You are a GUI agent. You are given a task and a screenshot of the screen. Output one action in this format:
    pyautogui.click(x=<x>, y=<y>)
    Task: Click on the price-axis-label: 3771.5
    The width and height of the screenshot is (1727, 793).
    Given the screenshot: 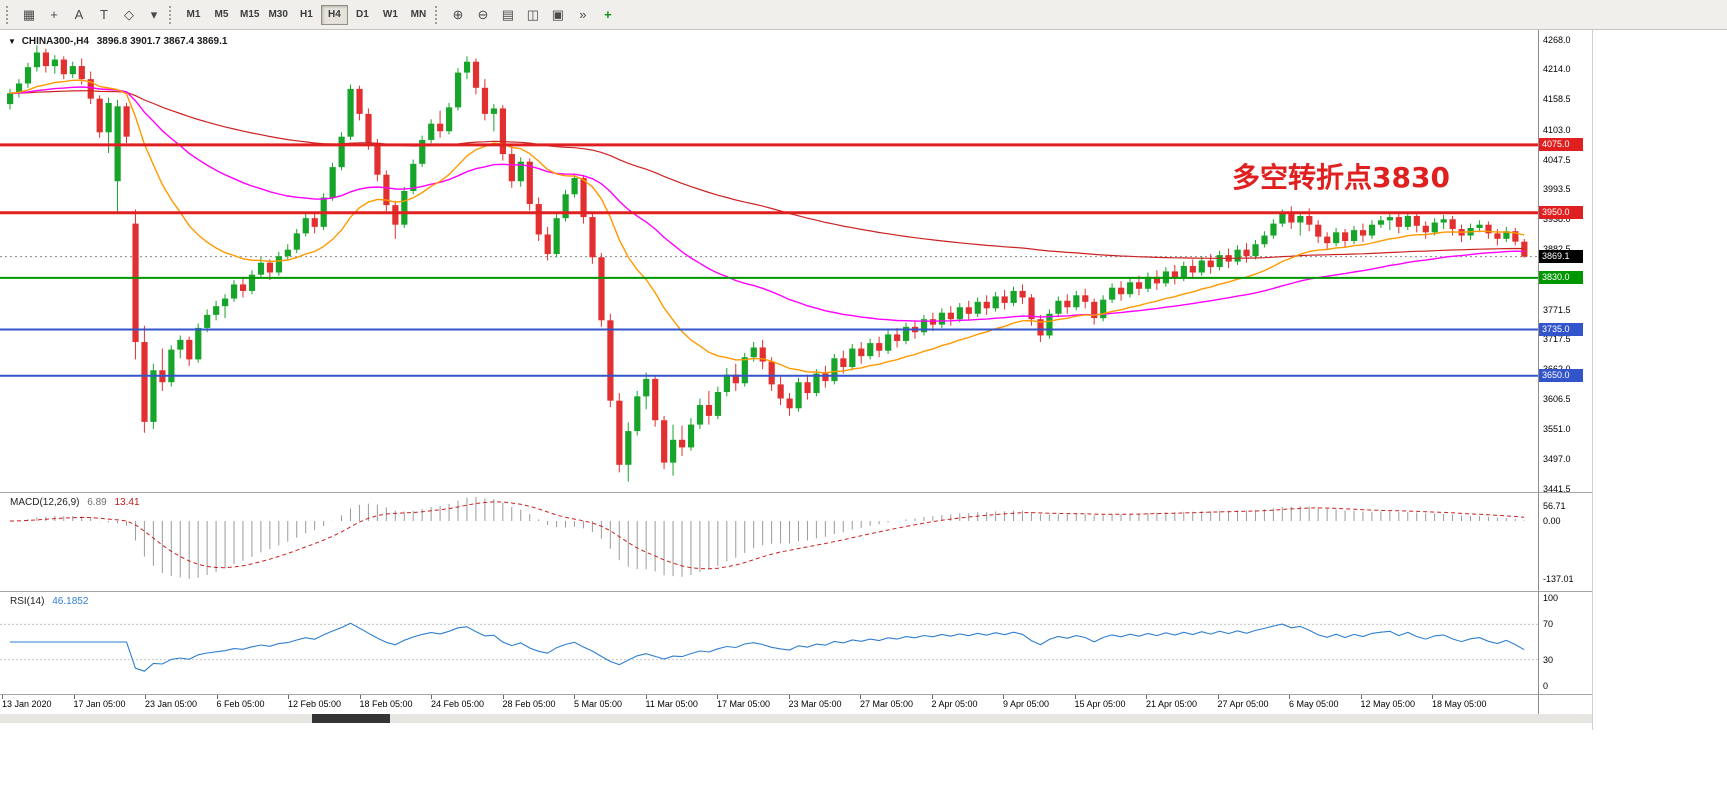 What is the action you would take?
    pyautogui.click(x=1557, y=309)
    